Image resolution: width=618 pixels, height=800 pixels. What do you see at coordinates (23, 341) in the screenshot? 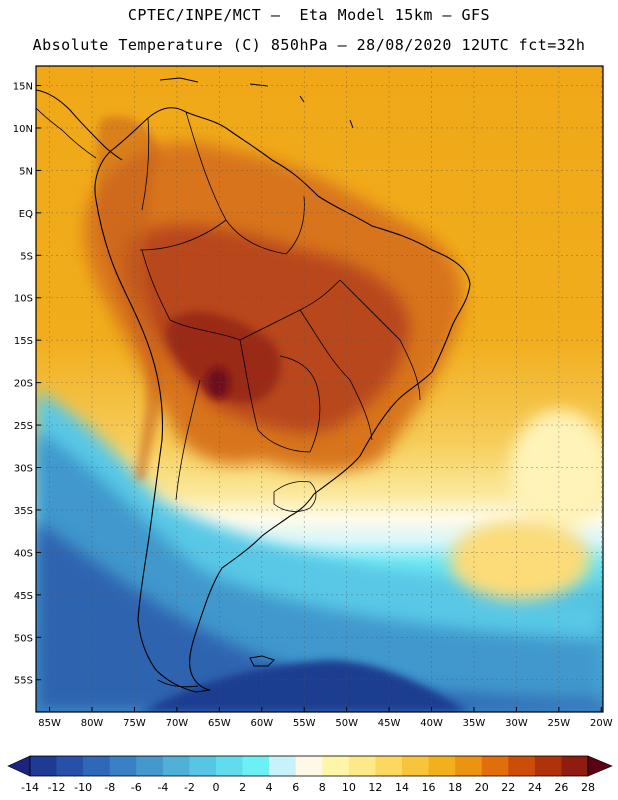
I see `lat-tick-label: 15S` at bounding box center [23, 341].